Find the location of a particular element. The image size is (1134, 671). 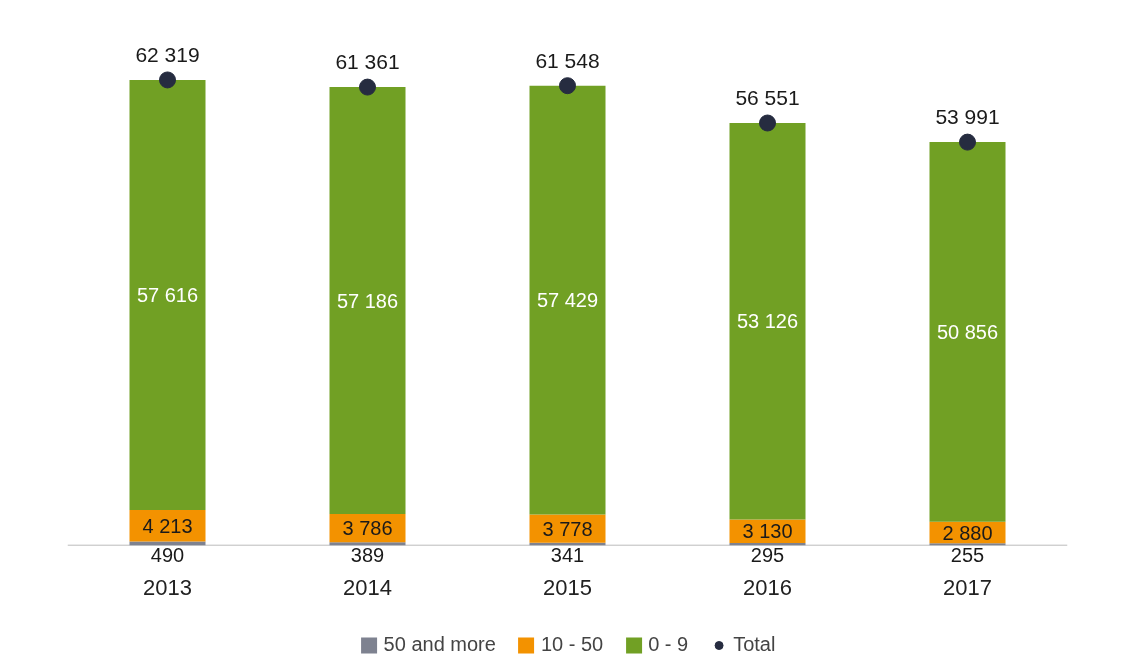

data-label: 57 186 is located at coordinates (367, 300).